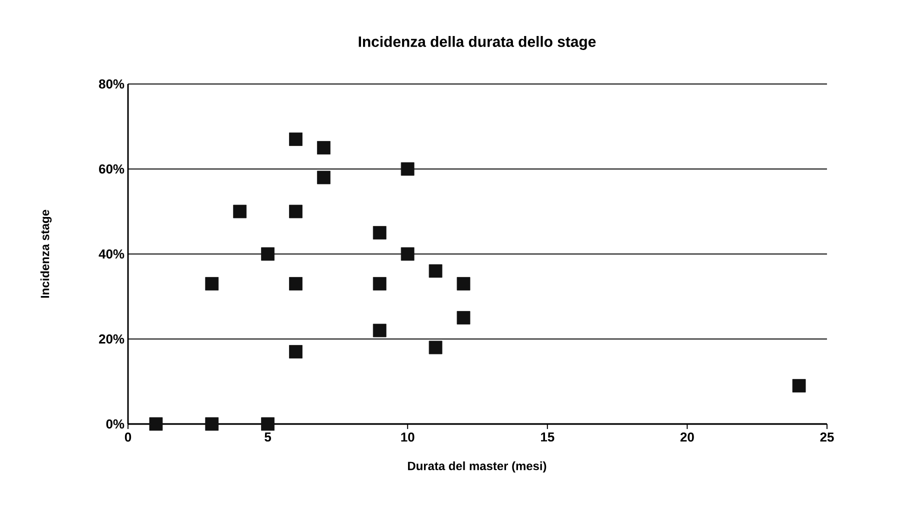 Image resolution: width=901 pixels, height=517 pixels. What do you see at coordinates (687, 437) in the screenshot?
I see `x-tick-label: 20` at bounding box center [687, 437].